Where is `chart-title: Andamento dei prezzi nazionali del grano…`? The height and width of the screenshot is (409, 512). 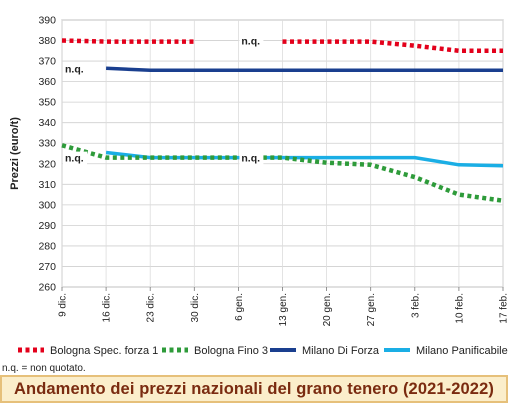 chart-title: Andamento dei prezzi nazionali del grano… is located at coordinates (254, 388).